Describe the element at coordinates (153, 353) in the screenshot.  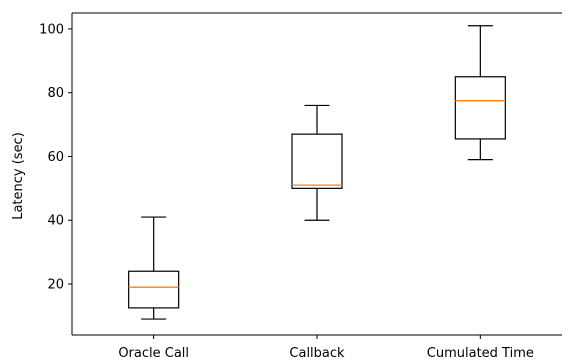
I see `x-tick-label: Oracle Call` at that location.